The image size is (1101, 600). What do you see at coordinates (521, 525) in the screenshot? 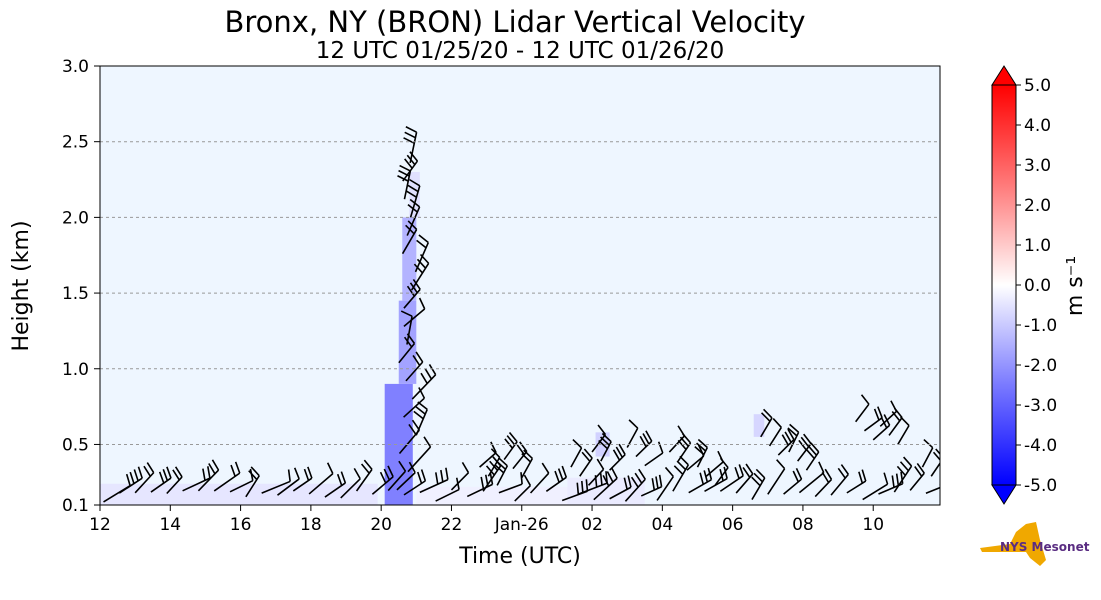
I see `x-tick-label: Jan-26` at bounding box center [521, 525].